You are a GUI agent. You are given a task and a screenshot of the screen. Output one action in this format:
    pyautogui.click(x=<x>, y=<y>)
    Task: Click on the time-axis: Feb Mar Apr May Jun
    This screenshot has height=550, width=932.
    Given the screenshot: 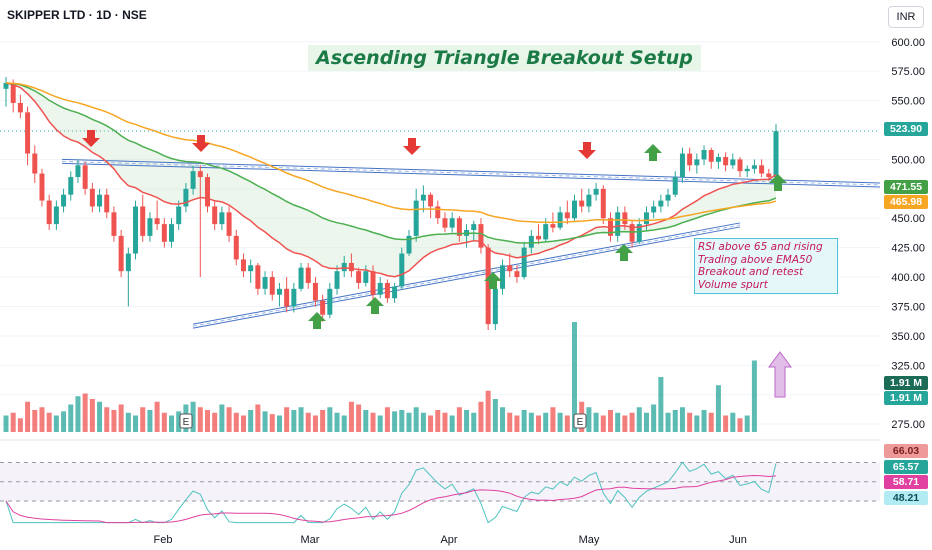 What is the action you would take?
    pyautogui.click(x=450, y=540)
    